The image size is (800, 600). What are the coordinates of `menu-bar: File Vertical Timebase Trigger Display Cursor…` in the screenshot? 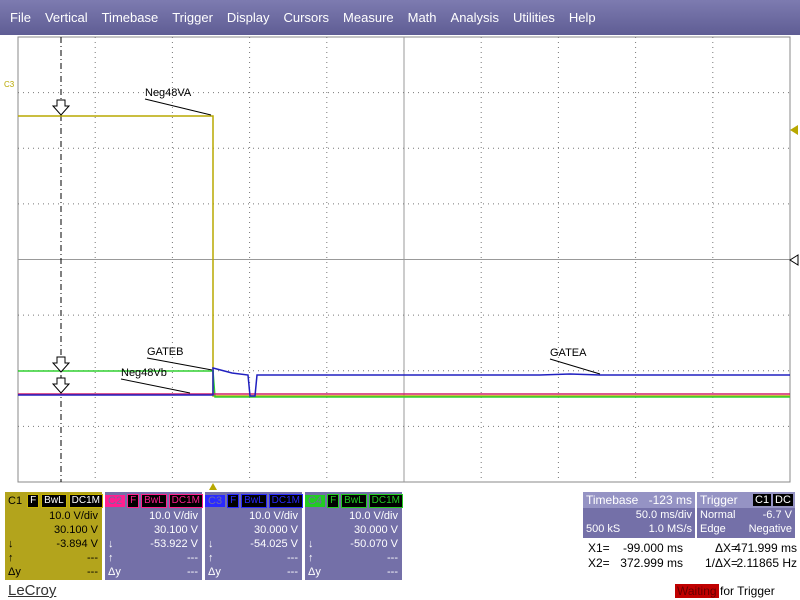 It's located at (400, 17).